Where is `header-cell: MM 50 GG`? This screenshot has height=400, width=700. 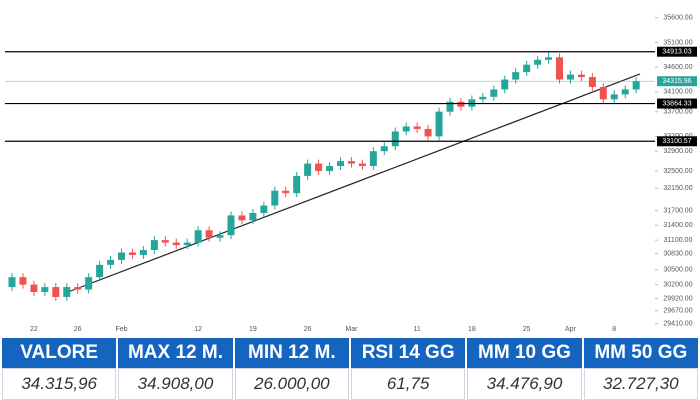
header-cell: MM 50 GG is located at coordinates (640, 353).